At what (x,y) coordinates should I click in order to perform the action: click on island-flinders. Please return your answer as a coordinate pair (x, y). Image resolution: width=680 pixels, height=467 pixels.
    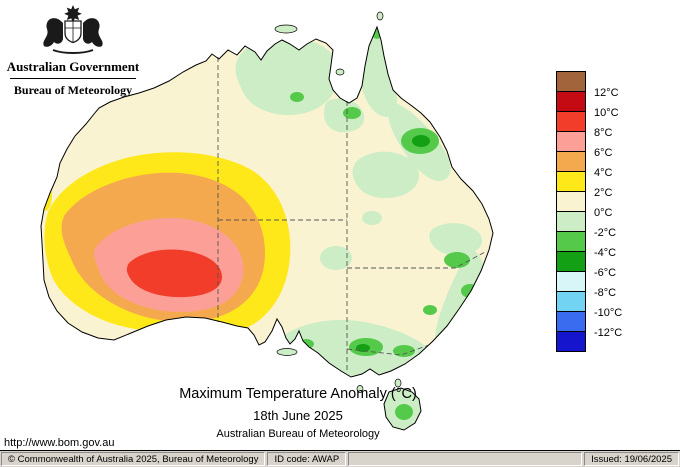
    Looking at the image, I should click on (398, 383).